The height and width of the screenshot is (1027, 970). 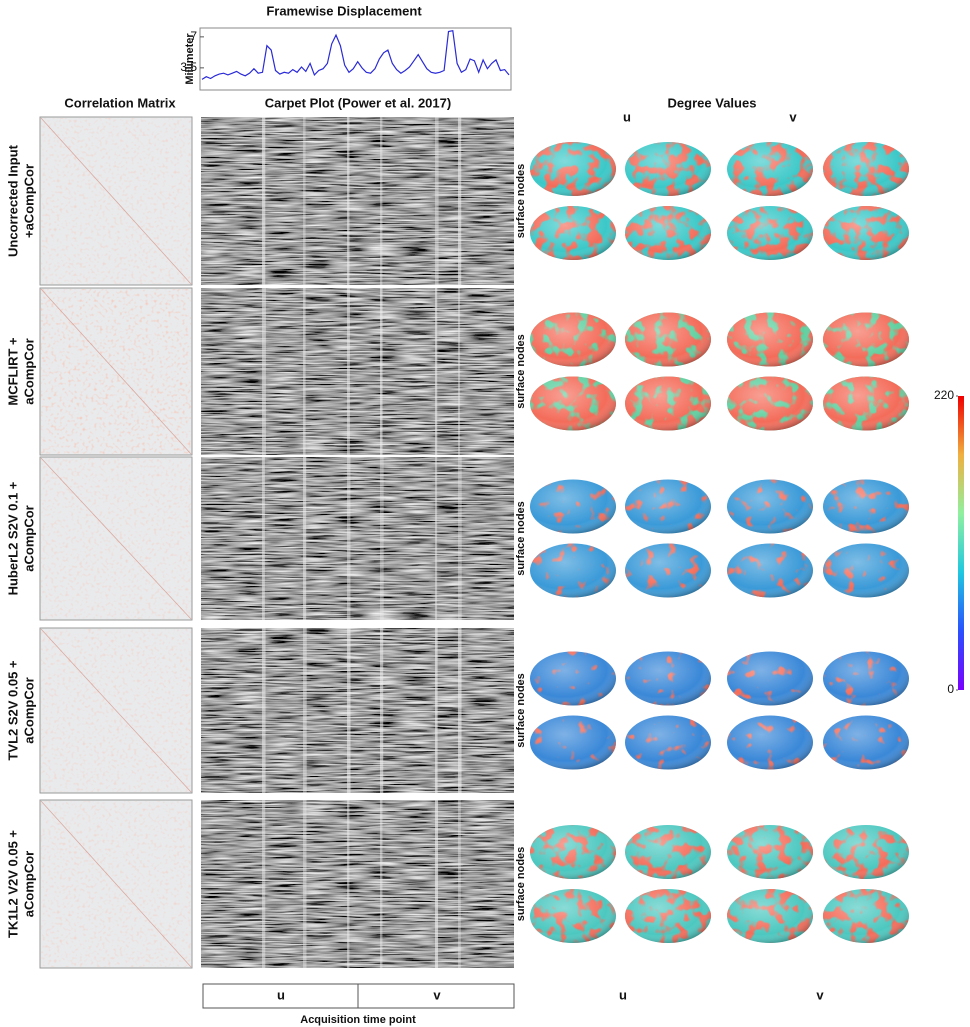 I want to click on colorbar-label: 220, so click(x=944, y=395).